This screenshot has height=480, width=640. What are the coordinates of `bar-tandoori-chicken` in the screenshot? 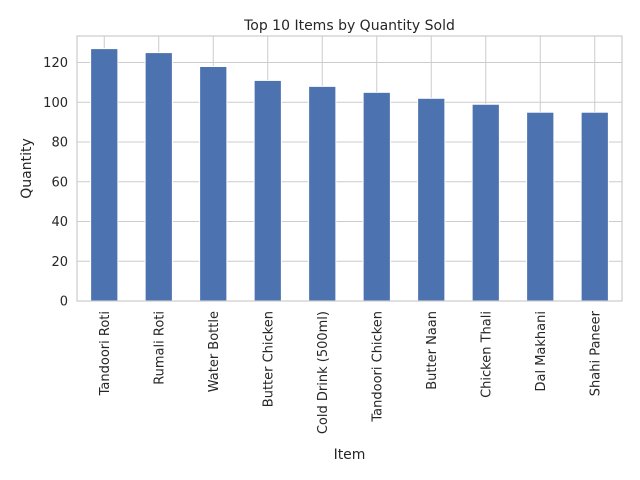 It's located at (376, 196).